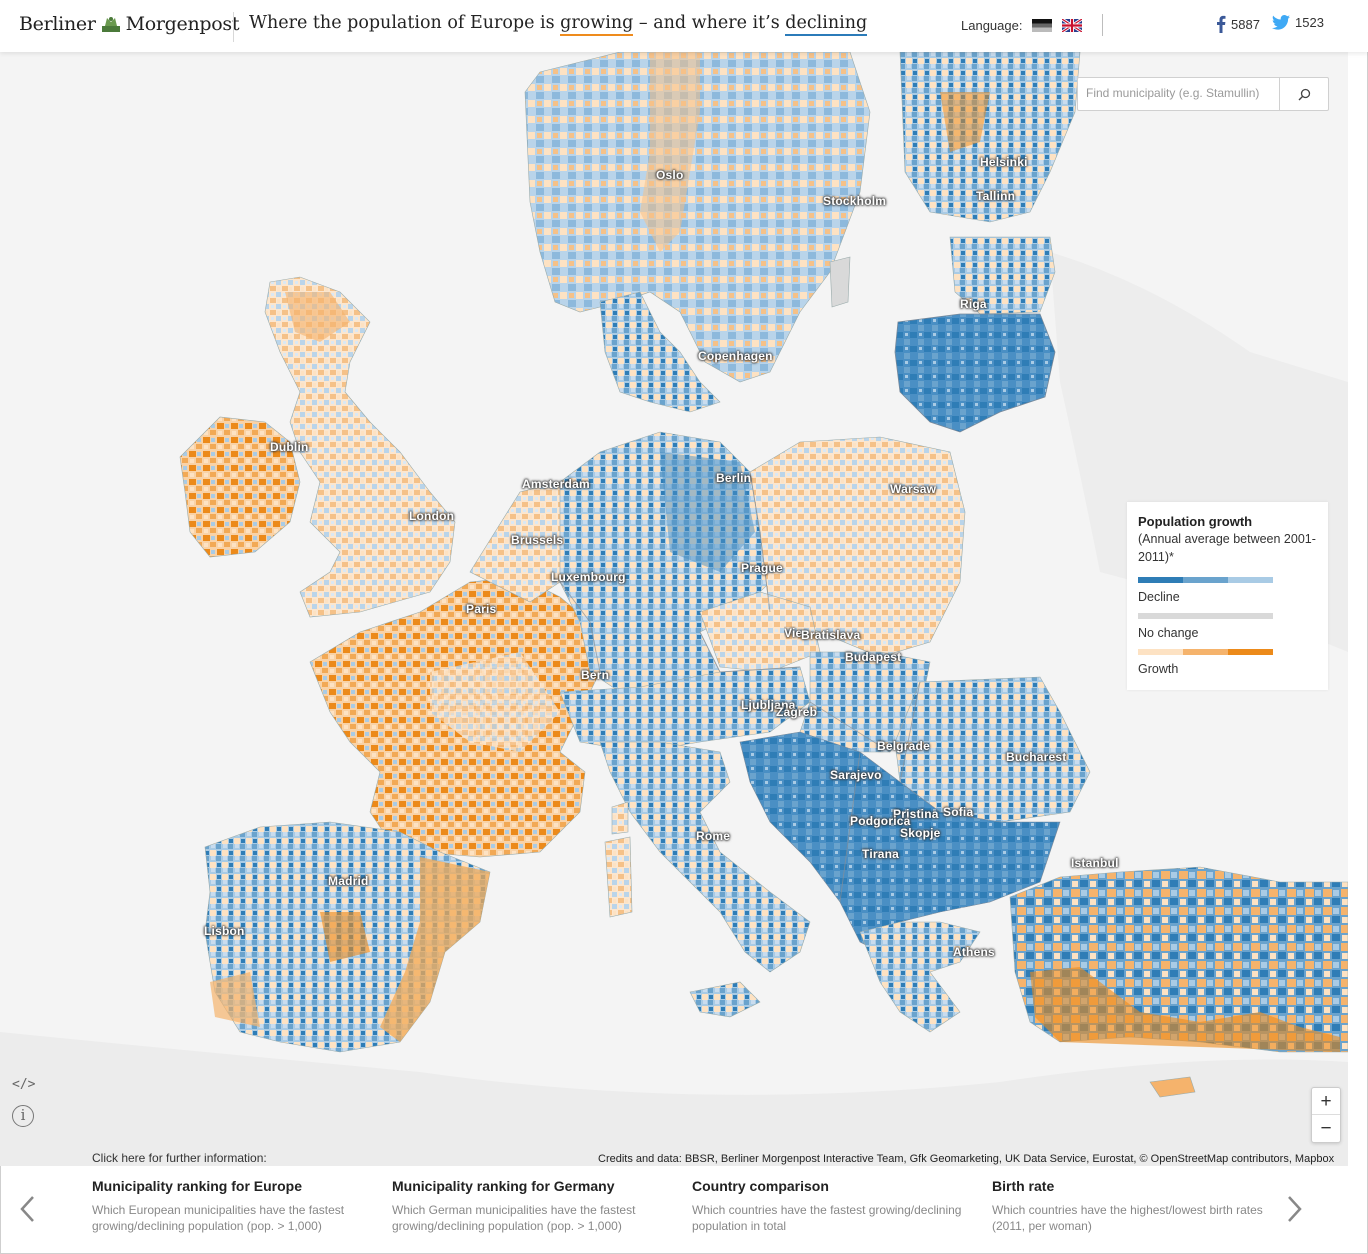  What do you see at coordinates (1159, 597) in the screenshot?
I see `legend-decline-label: Decline` at bounding box center [1159, 597].